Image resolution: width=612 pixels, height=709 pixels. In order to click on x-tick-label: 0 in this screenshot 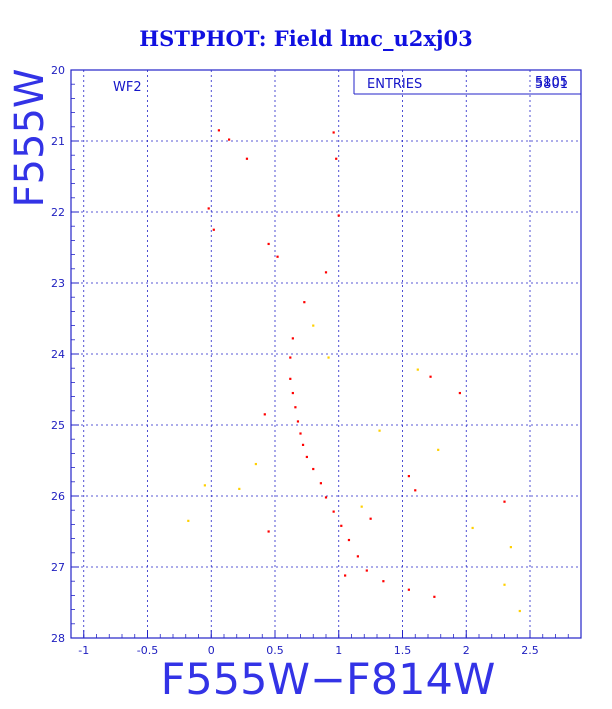, I will do `click(211, 650)`.